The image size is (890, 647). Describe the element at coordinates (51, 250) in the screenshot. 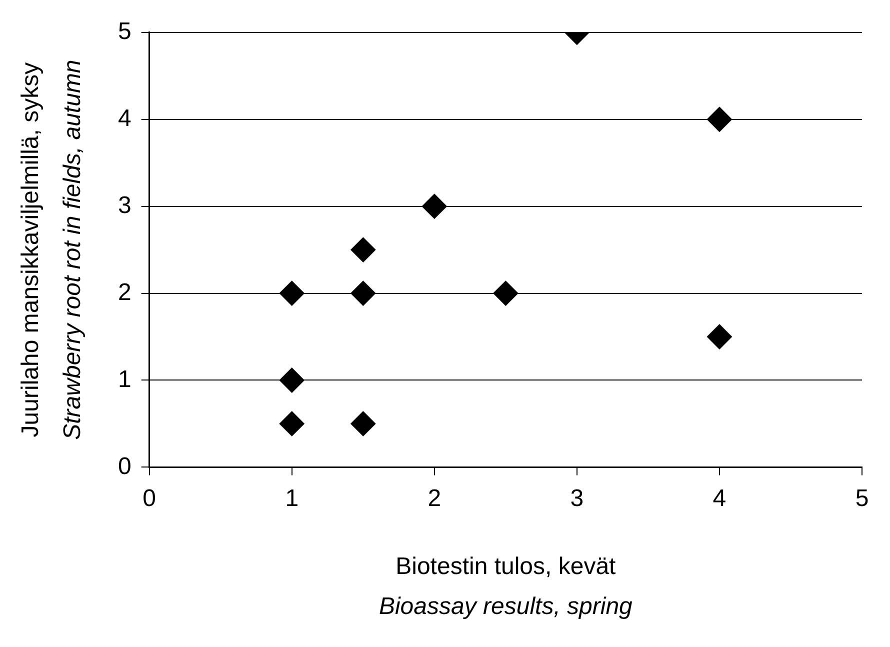

I see `y-axis-title: Juurilaho mansikkaviljelmillä, syksy Strawberry root rot in fields, autumn` at that location.